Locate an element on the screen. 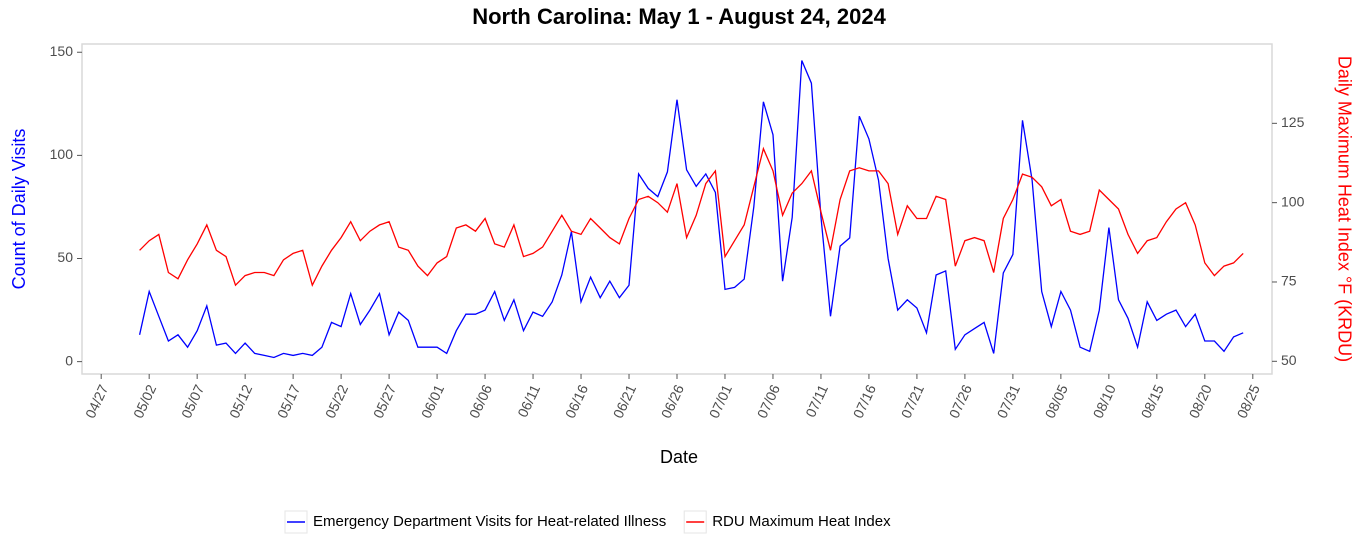  x-tick-label: 06/01 is located at coordinates (432, 401).